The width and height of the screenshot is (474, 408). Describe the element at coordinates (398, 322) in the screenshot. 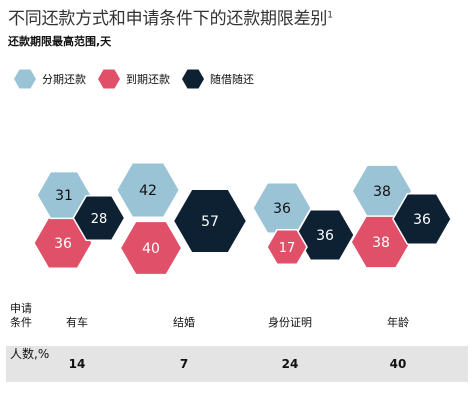

I see `category-label: 年龄` at that location.